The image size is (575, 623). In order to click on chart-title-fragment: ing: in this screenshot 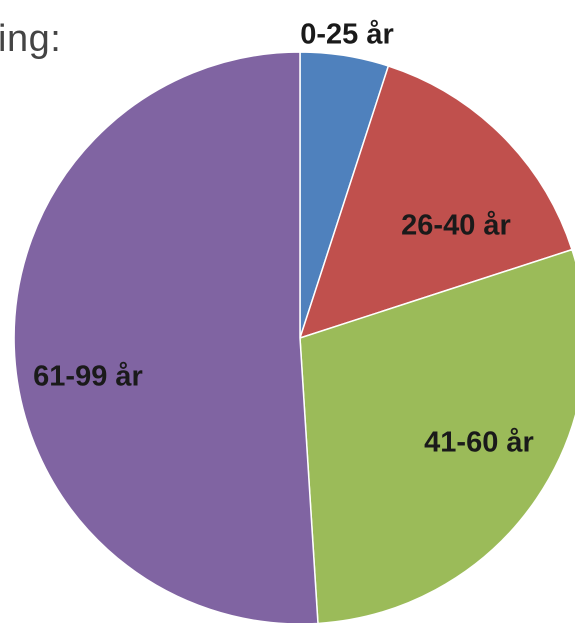, I will do `click(31, 39)`.